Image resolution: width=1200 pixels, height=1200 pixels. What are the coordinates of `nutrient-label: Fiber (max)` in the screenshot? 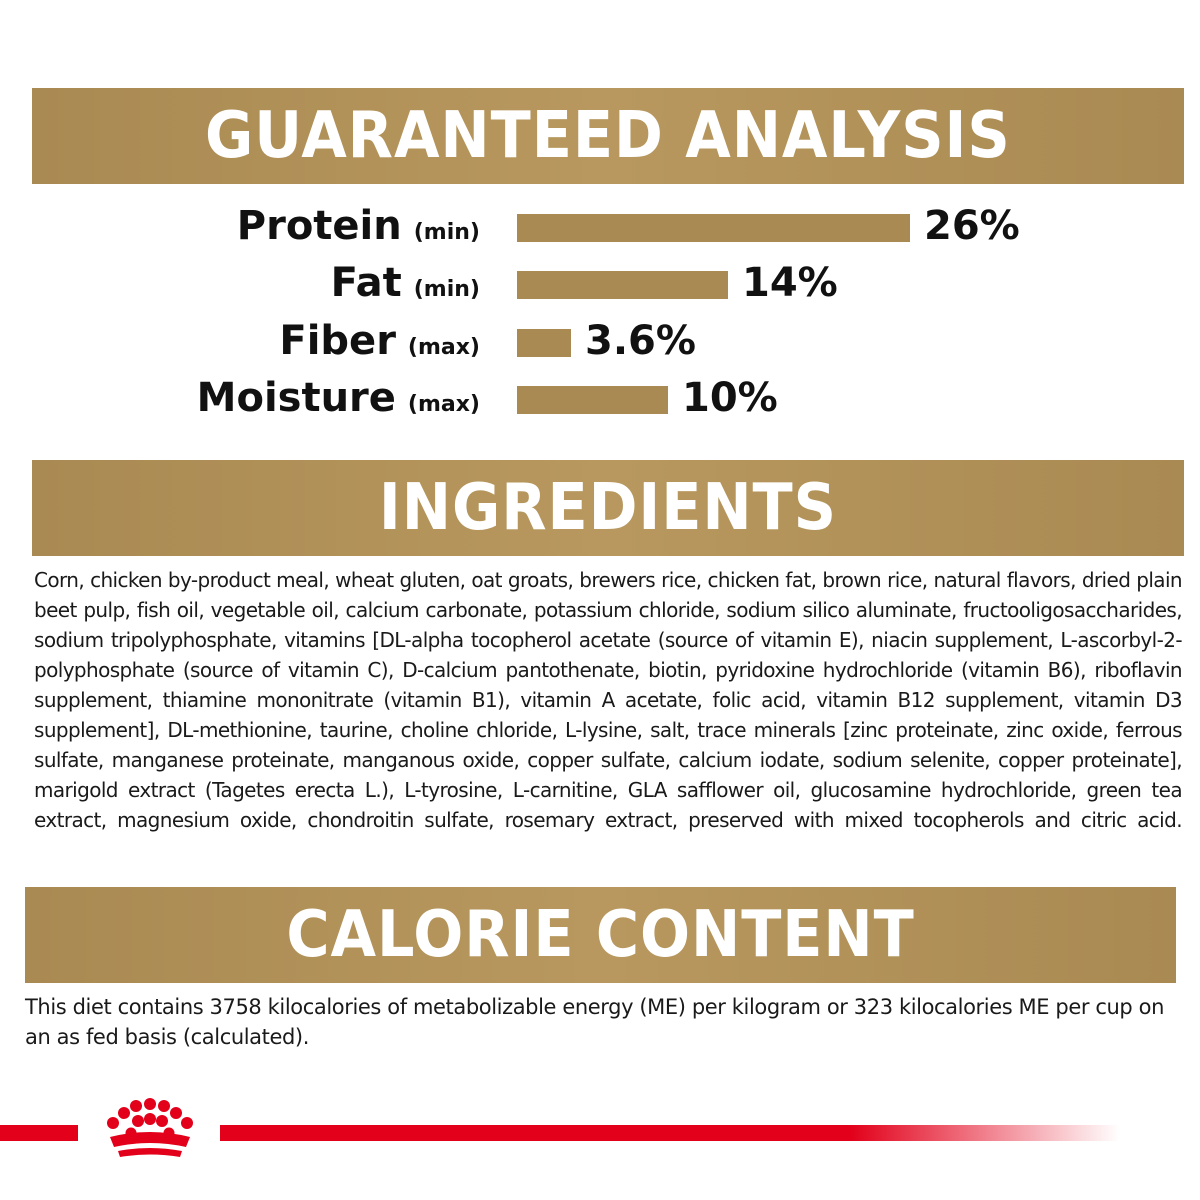 It's located at (379, 343).